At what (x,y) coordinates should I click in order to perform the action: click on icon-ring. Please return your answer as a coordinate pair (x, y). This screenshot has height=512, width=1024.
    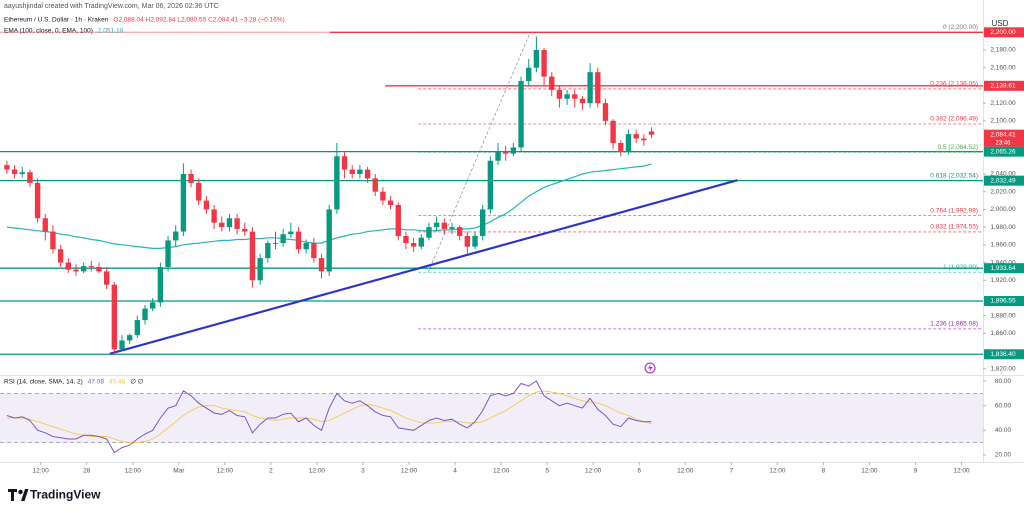
    Looking at the image, I should click on (650, 368).